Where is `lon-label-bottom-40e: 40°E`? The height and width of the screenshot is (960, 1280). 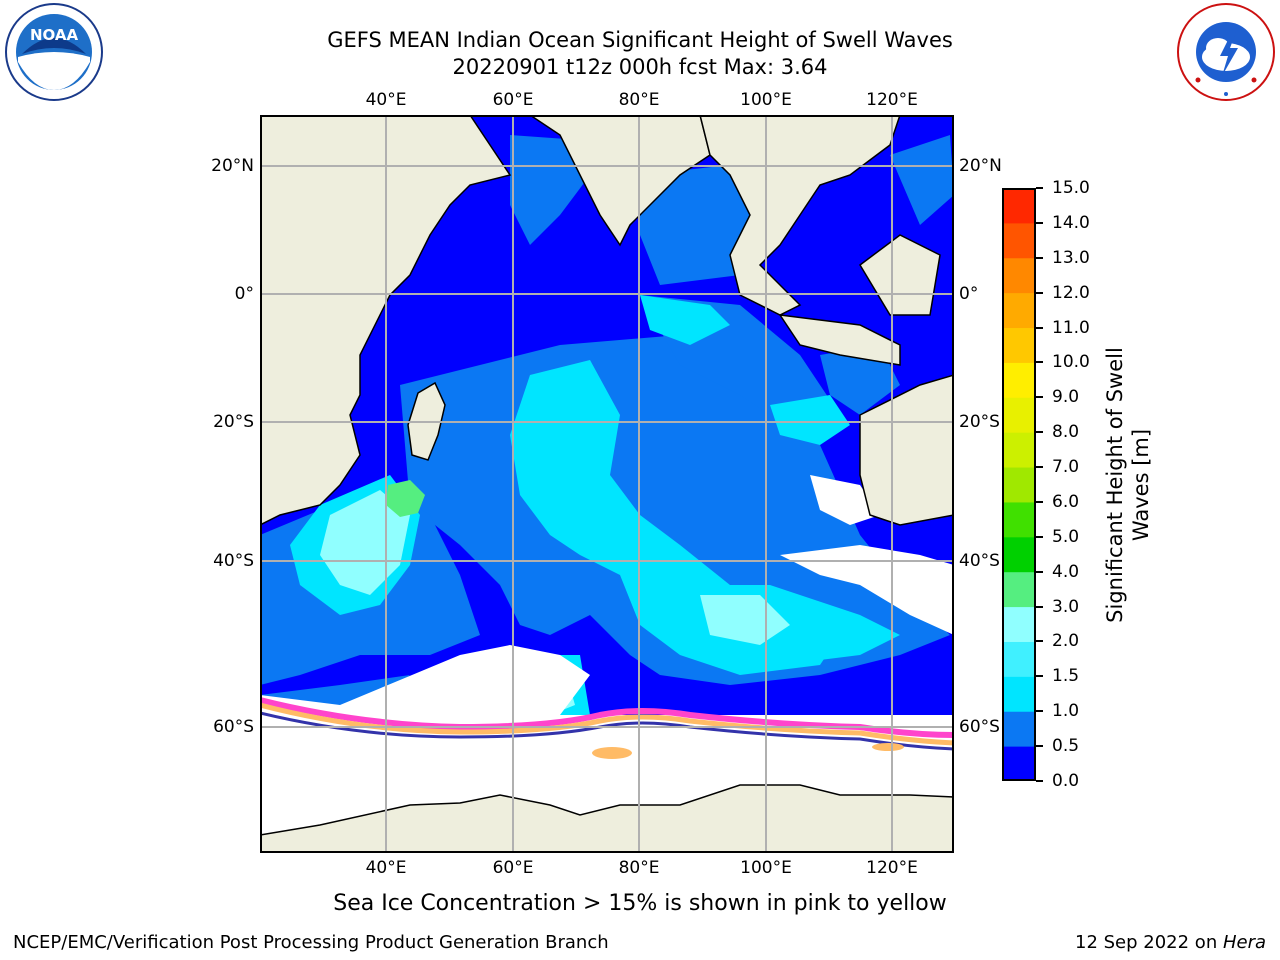 lon-label-bottom-40e: 40°E is located at coordinates (386, 868).